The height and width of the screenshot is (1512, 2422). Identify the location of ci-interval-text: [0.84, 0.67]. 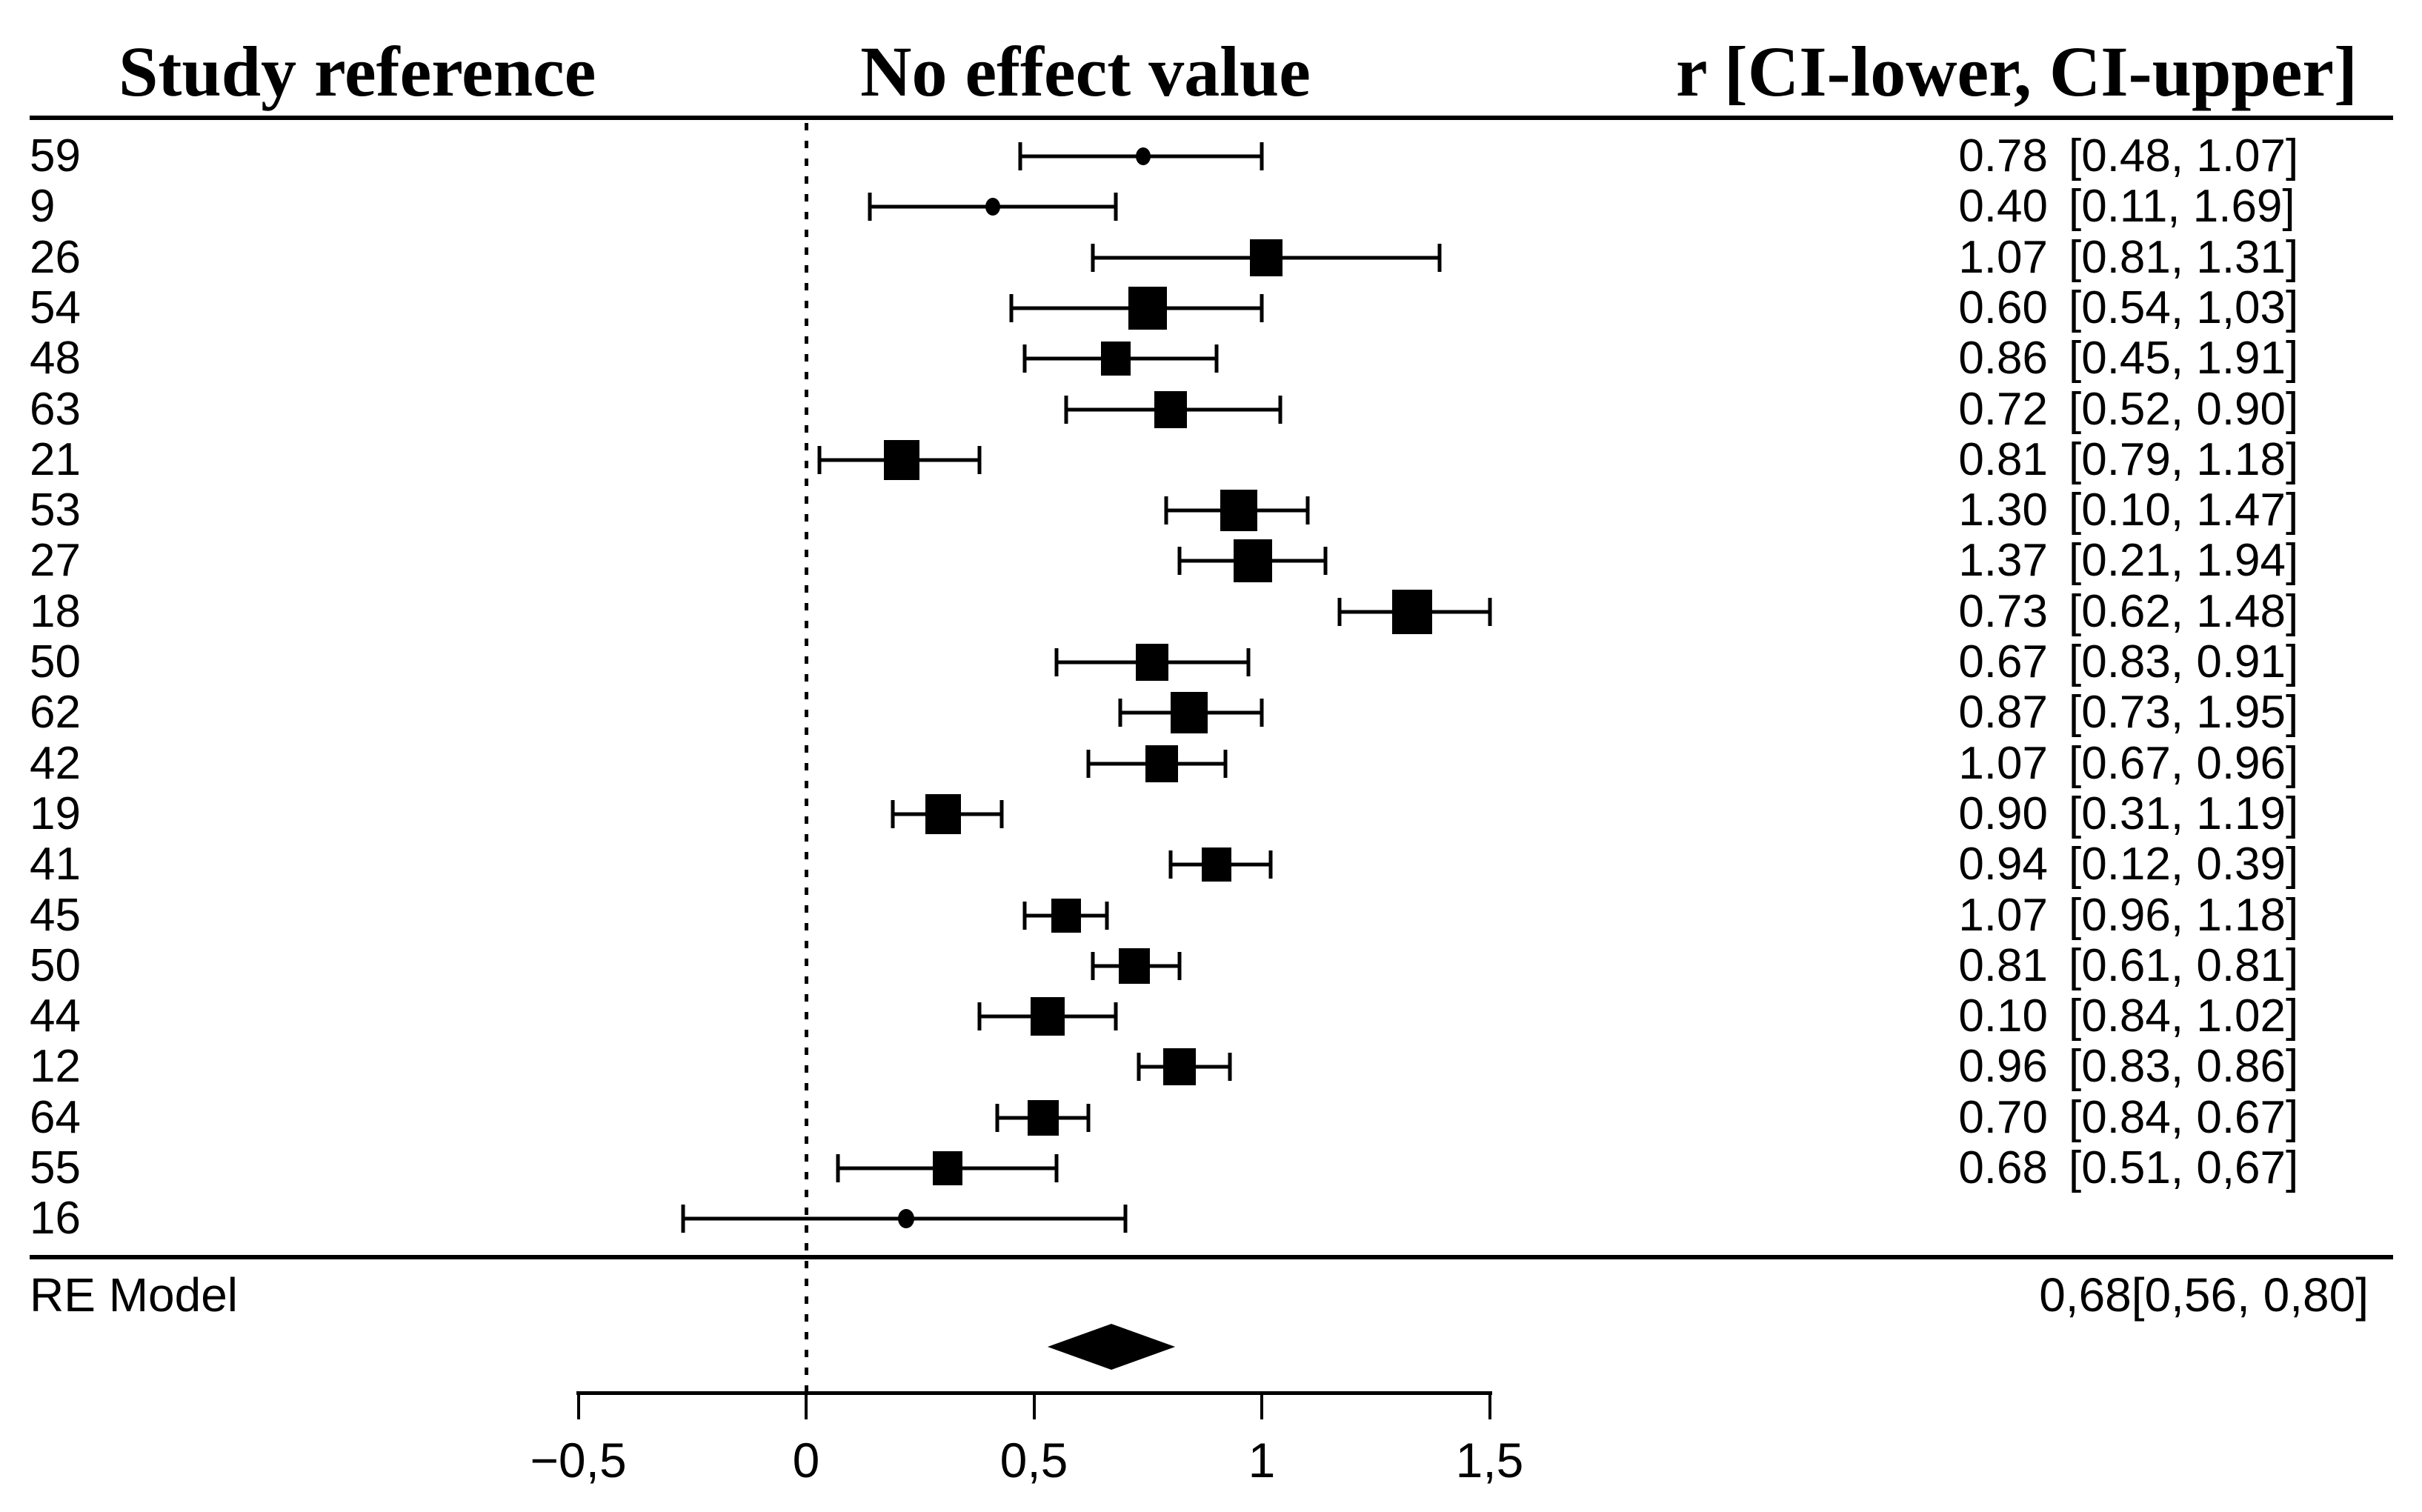
(2184, 1117).